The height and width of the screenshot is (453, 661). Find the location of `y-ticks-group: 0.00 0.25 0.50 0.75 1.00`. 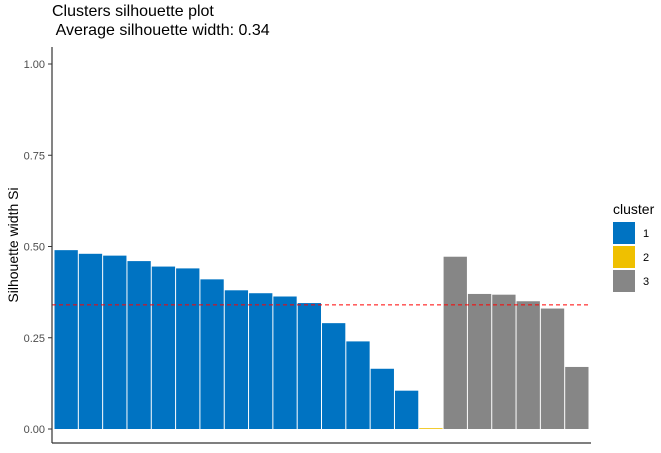

y-ticks-group: 0.00 0.25 0.50 0.75 1.00 is located at coordinates (38, 247).